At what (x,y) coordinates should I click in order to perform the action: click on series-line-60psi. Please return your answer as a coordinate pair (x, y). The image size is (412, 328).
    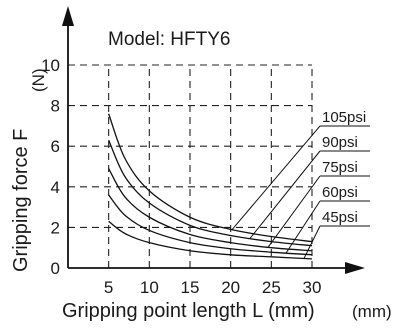
    Looking at the image, I should click on (210, 225).